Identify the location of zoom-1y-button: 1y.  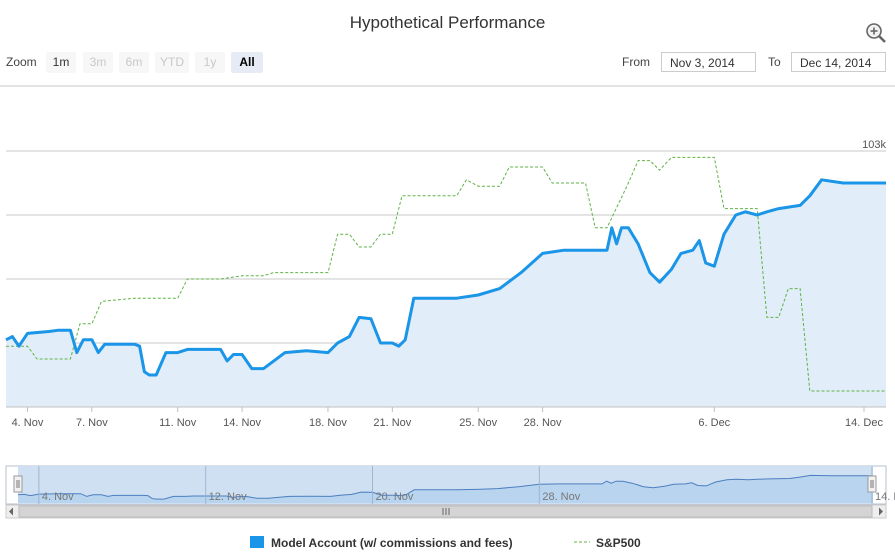
(210, 62).